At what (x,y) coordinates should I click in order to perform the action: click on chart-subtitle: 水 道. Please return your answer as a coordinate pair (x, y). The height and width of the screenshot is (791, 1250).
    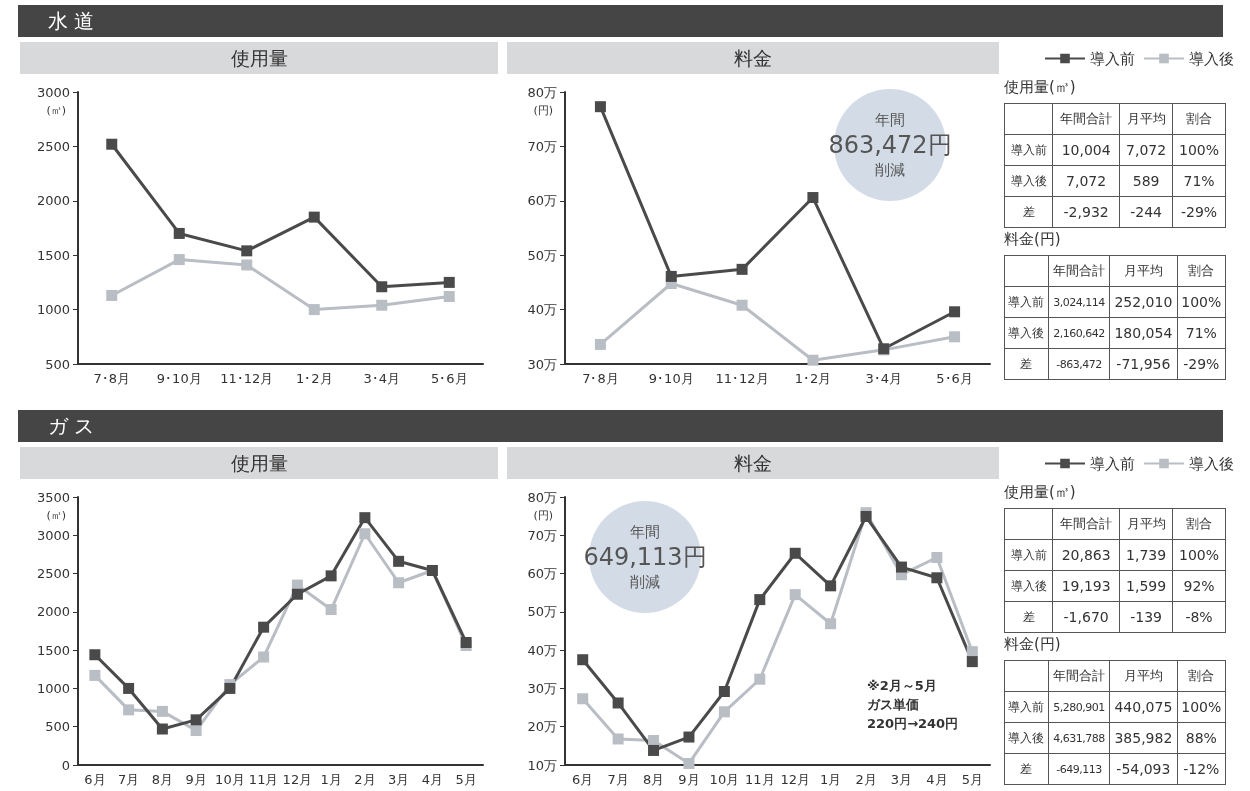
    Looking at the image, I should click on (620, 21).